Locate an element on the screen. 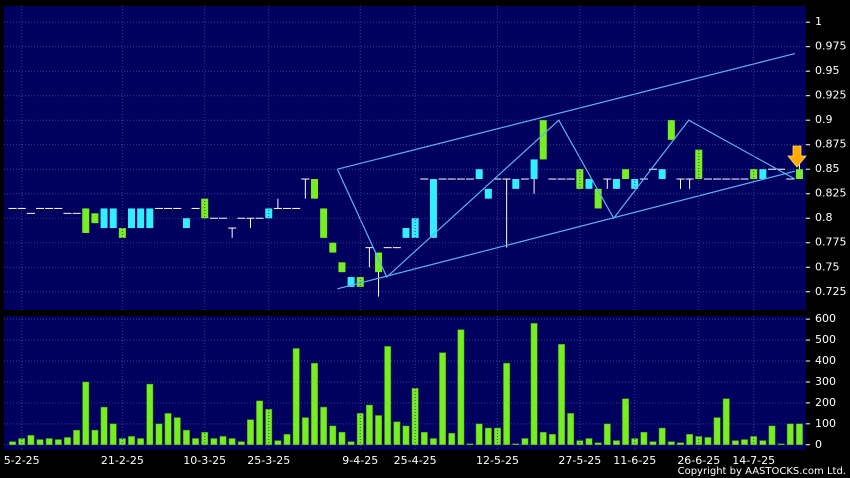  y-tick-label: 0.825 is located at coordinates (831, 193).